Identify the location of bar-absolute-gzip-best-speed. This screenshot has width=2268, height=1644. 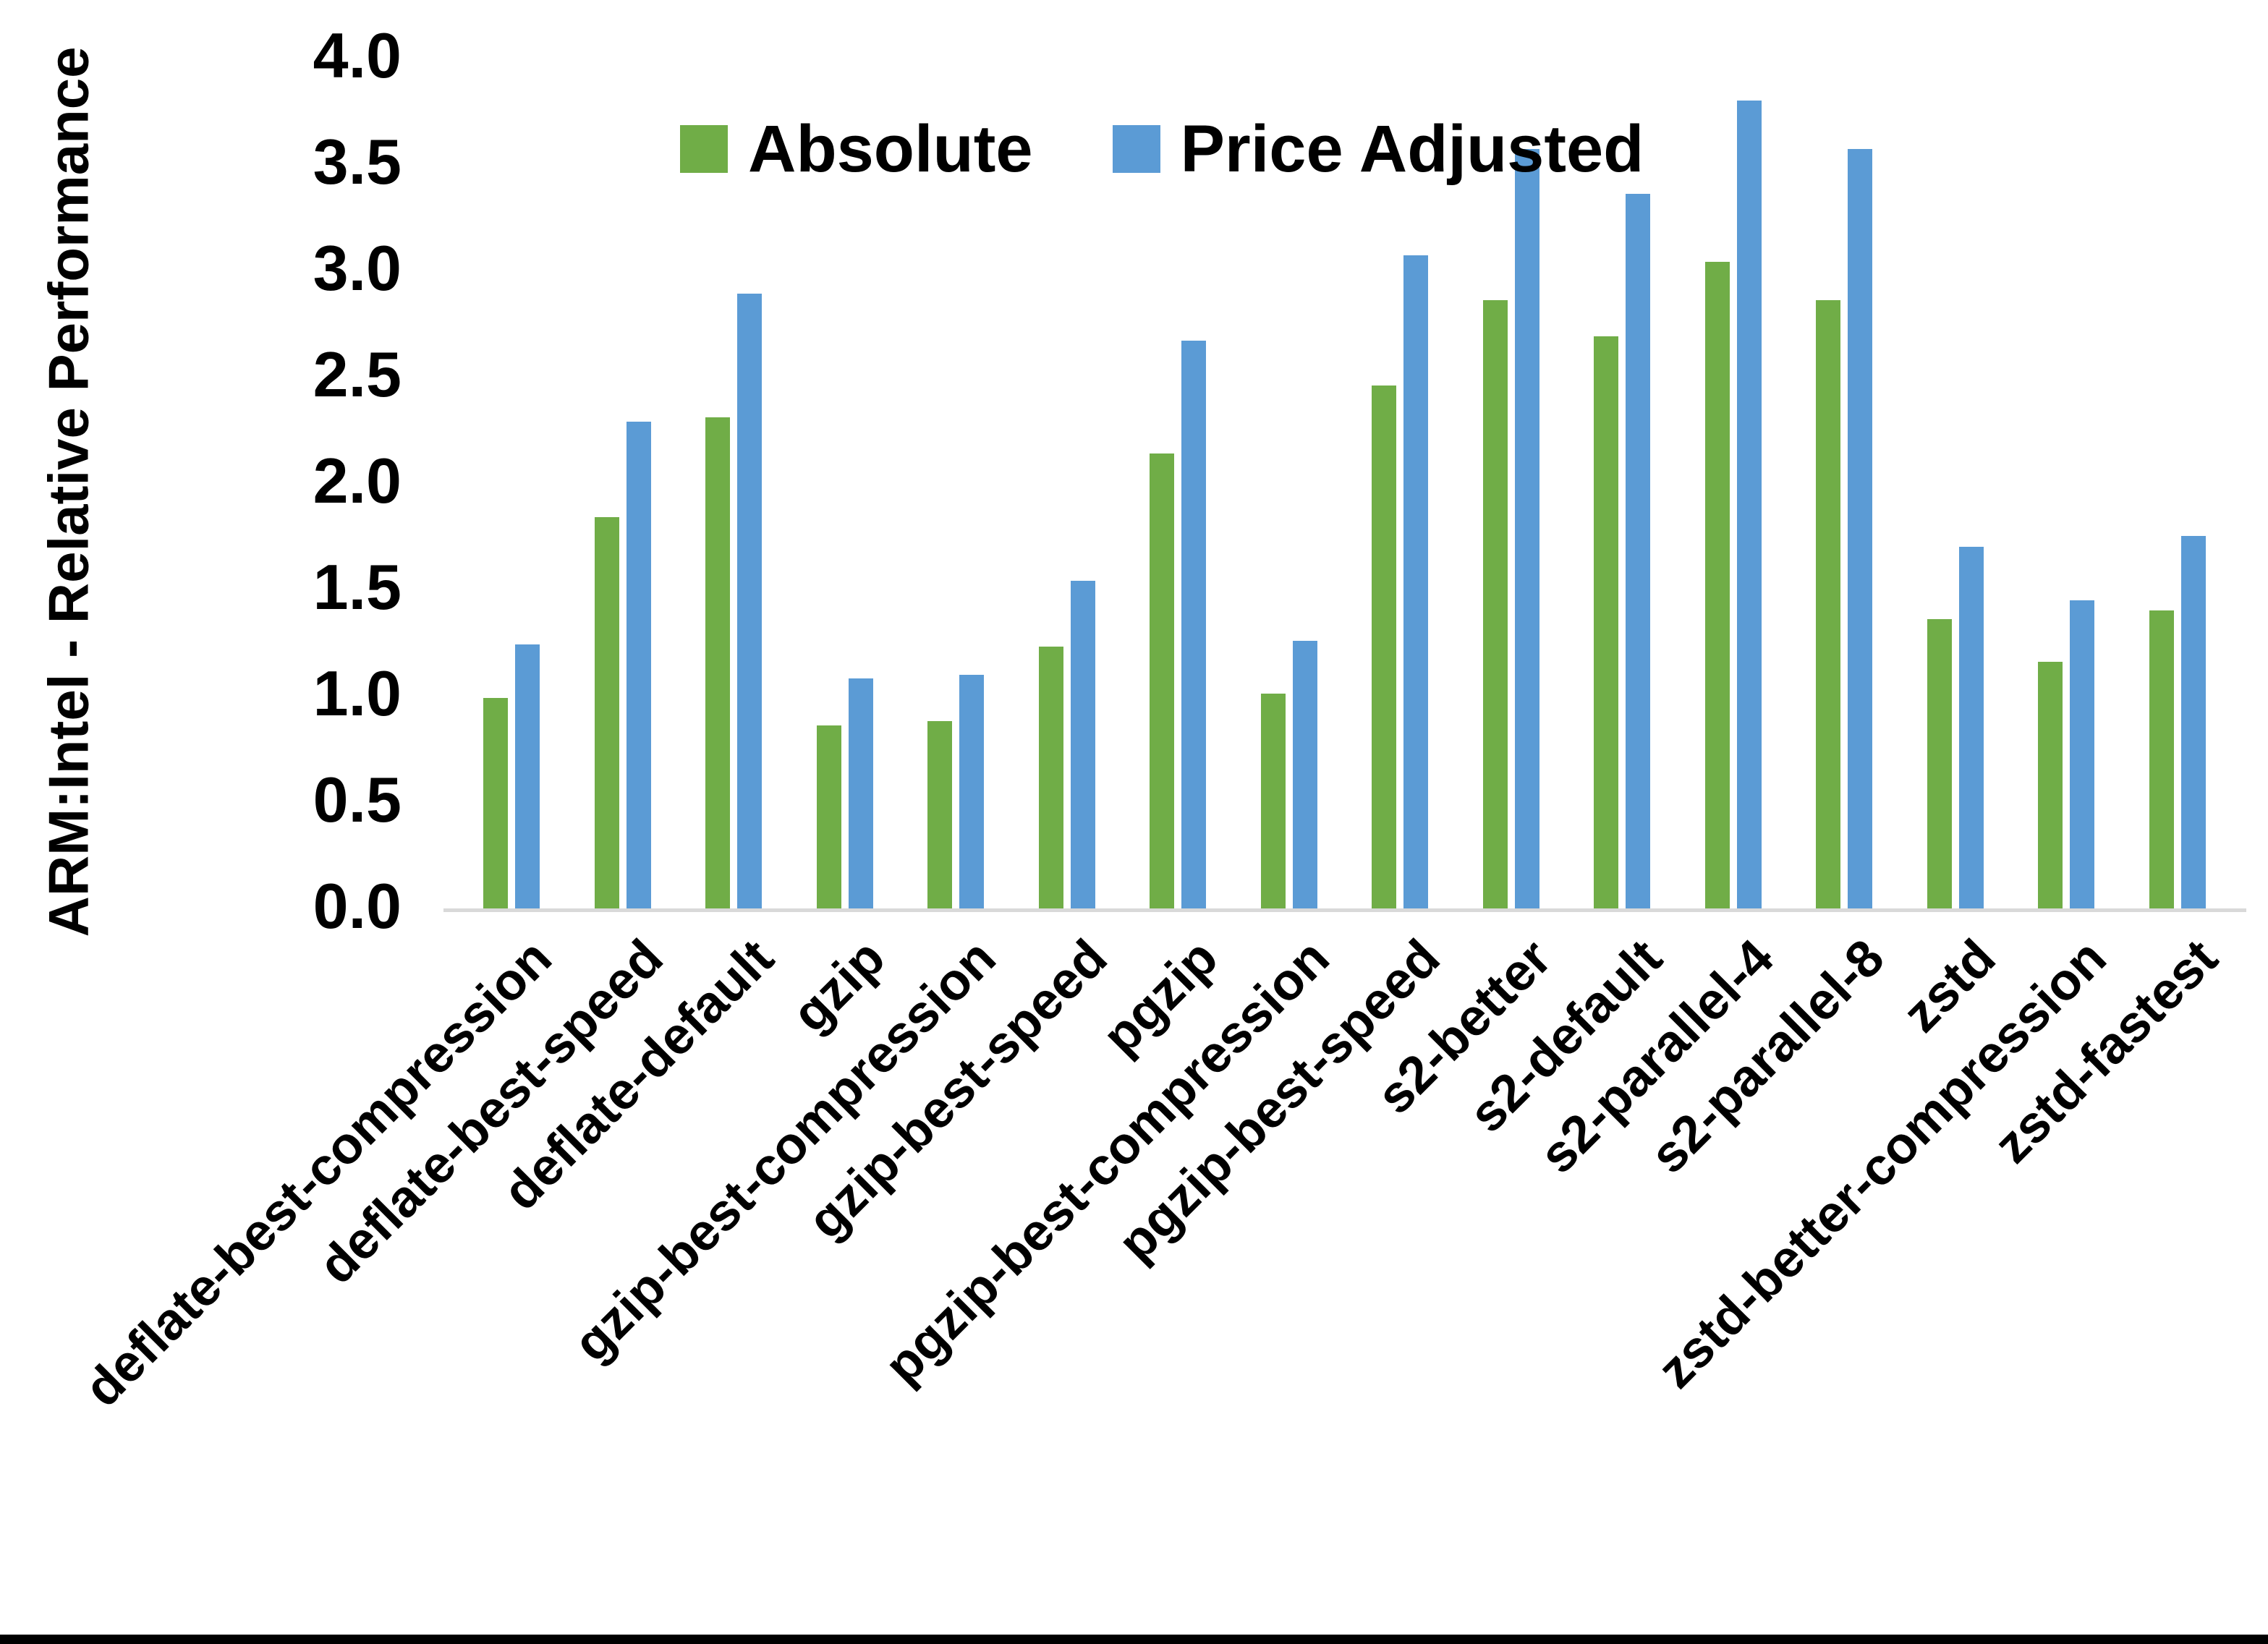
(1051, 777).